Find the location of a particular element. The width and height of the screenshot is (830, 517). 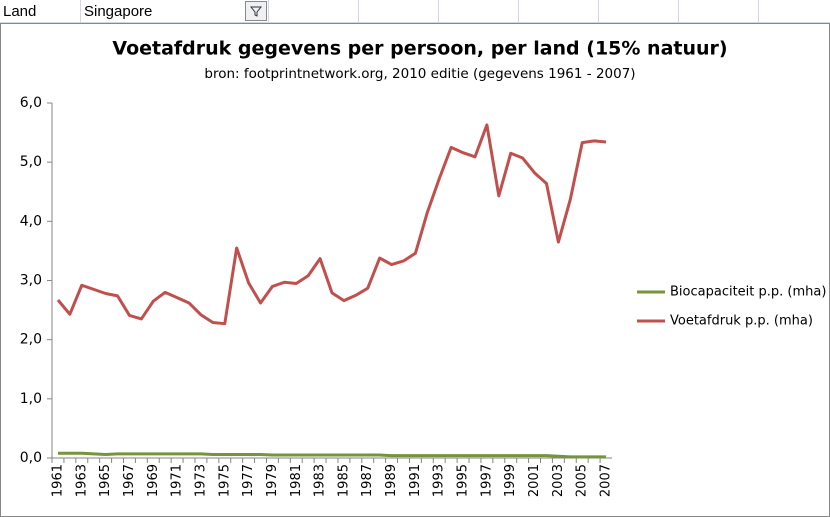

cell-grid is located at coordinates (415, 11).